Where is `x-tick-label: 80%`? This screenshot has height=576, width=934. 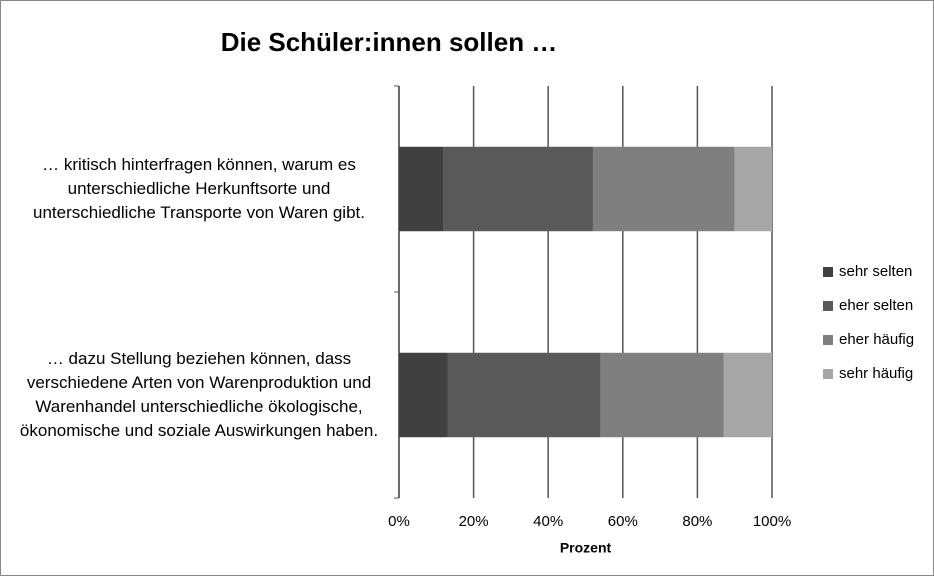
x-tick-label: 80% is located at coordinates (697, 521).